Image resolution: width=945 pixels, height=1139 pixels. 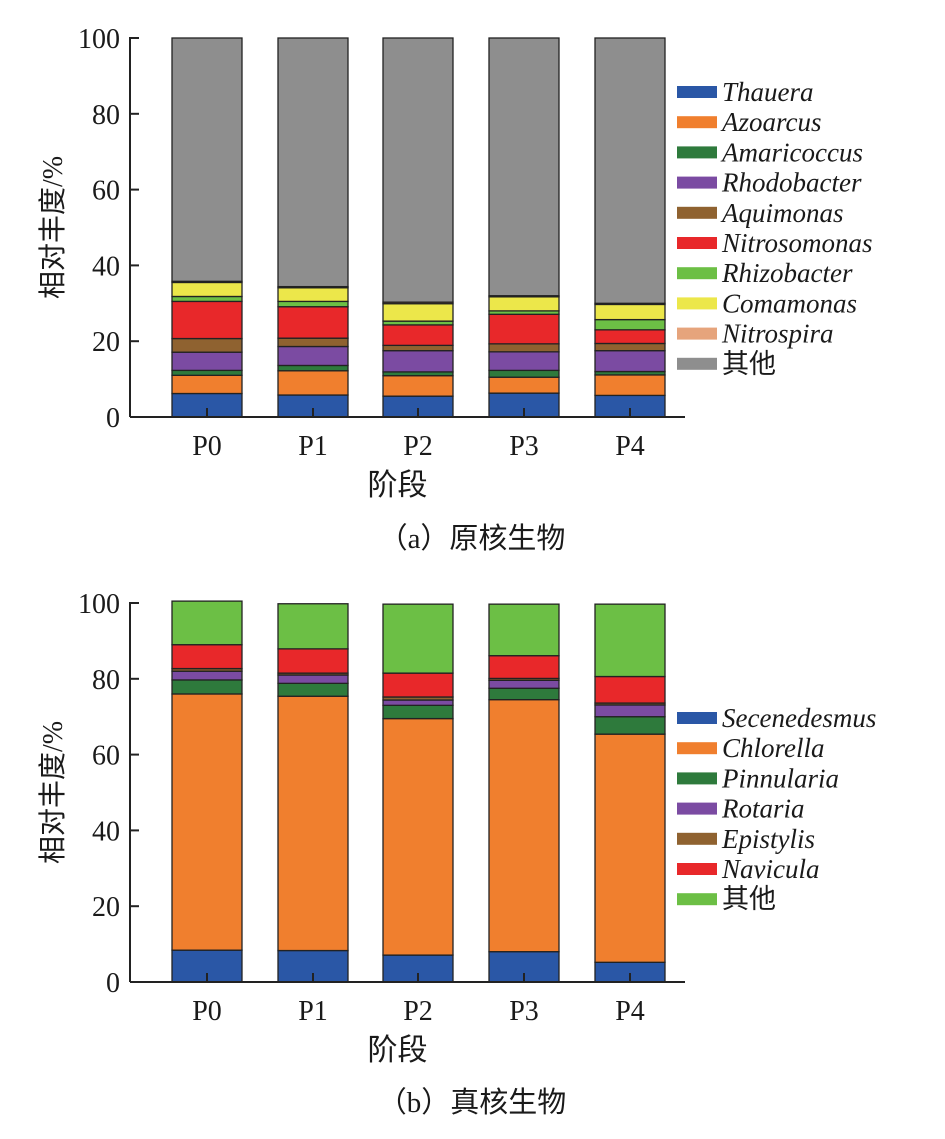 What do you see at coordinates (106, 266) in the screenshot?
I see `y-tick-label: 40` at bounding box center [106, 266].